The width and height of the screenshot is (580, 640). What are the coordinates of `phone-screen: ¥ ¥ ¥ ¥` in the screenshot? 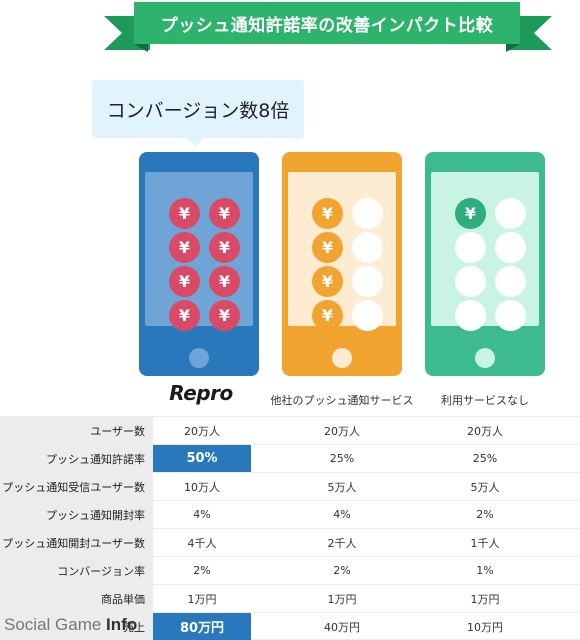 It's located at (342, 251).